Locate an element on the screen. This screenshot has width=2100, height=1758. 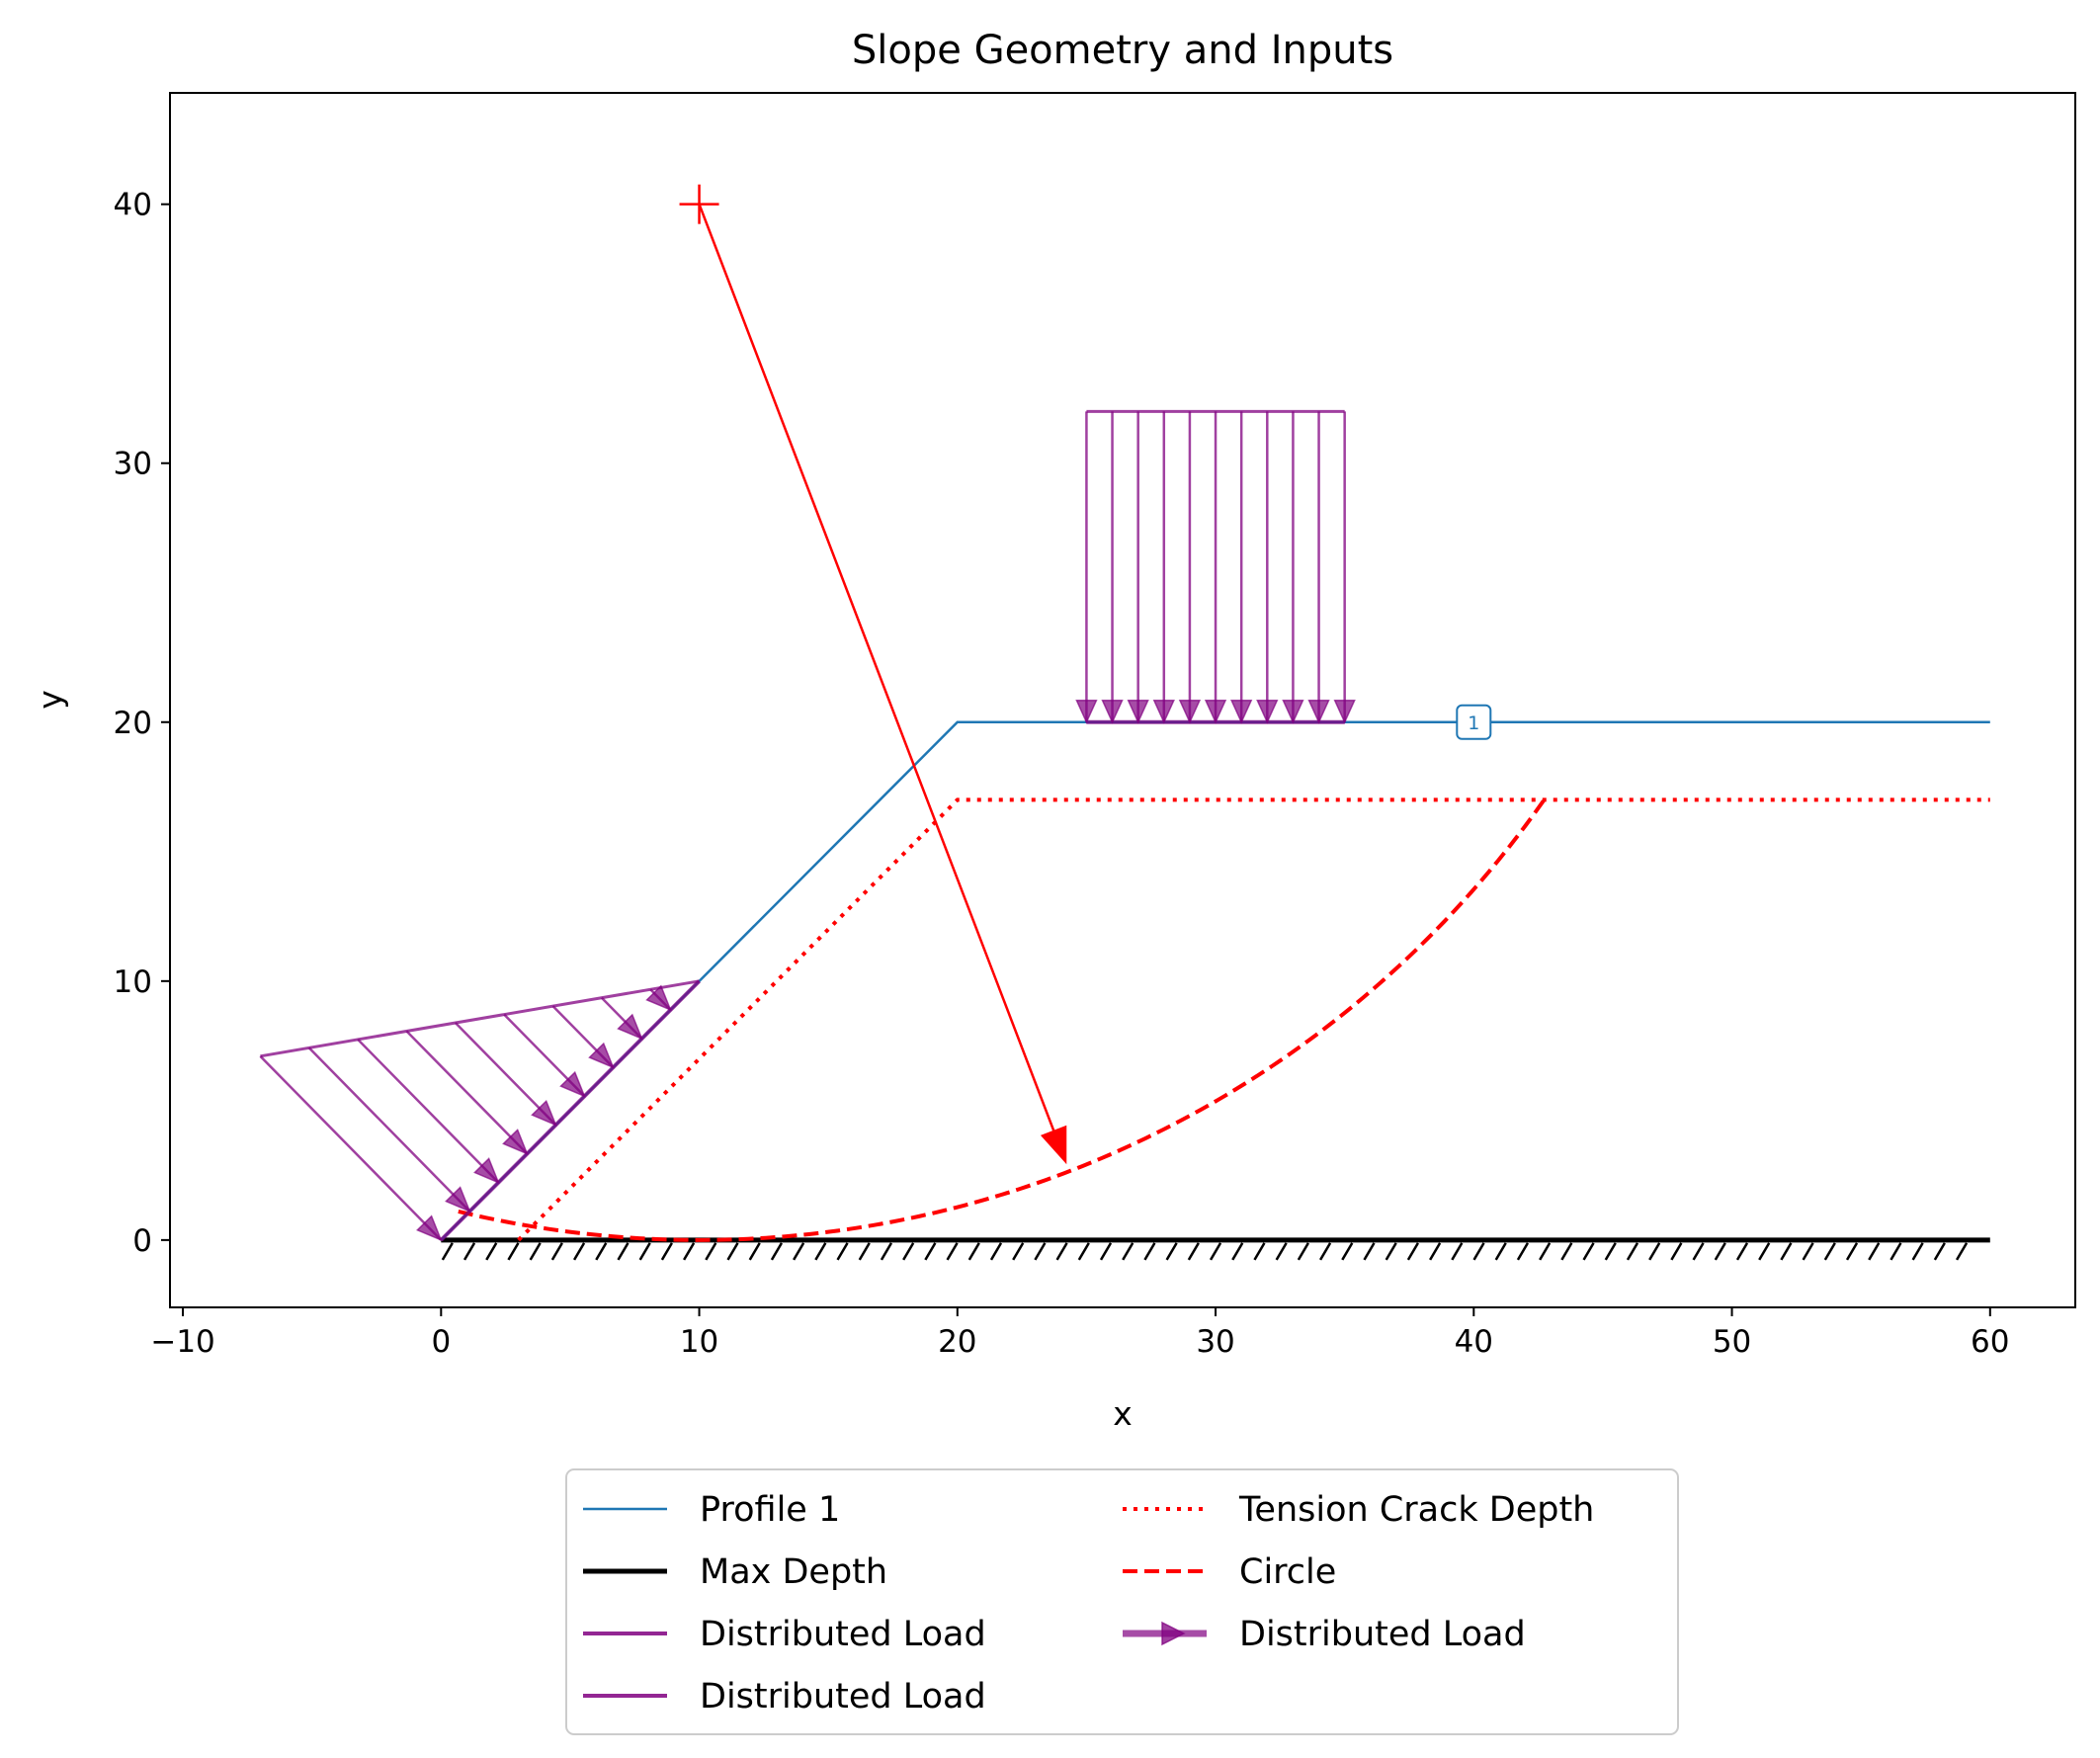
legend-label: Max Depth is located at coordinates (793, 1572).